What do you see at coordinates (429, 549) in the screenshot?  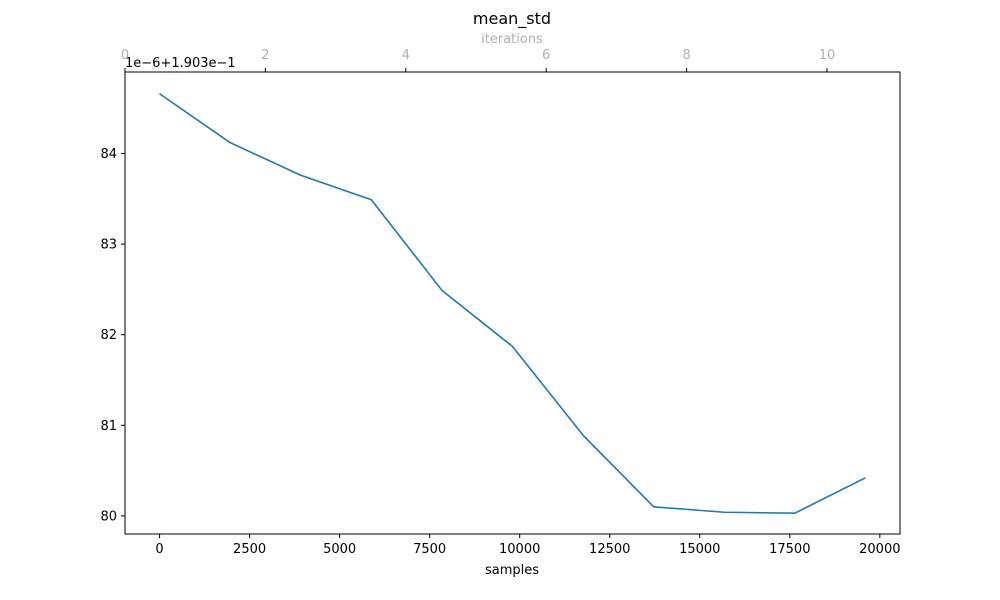 I see `x-tick-label: 7500` at bounding box center [429, 549].